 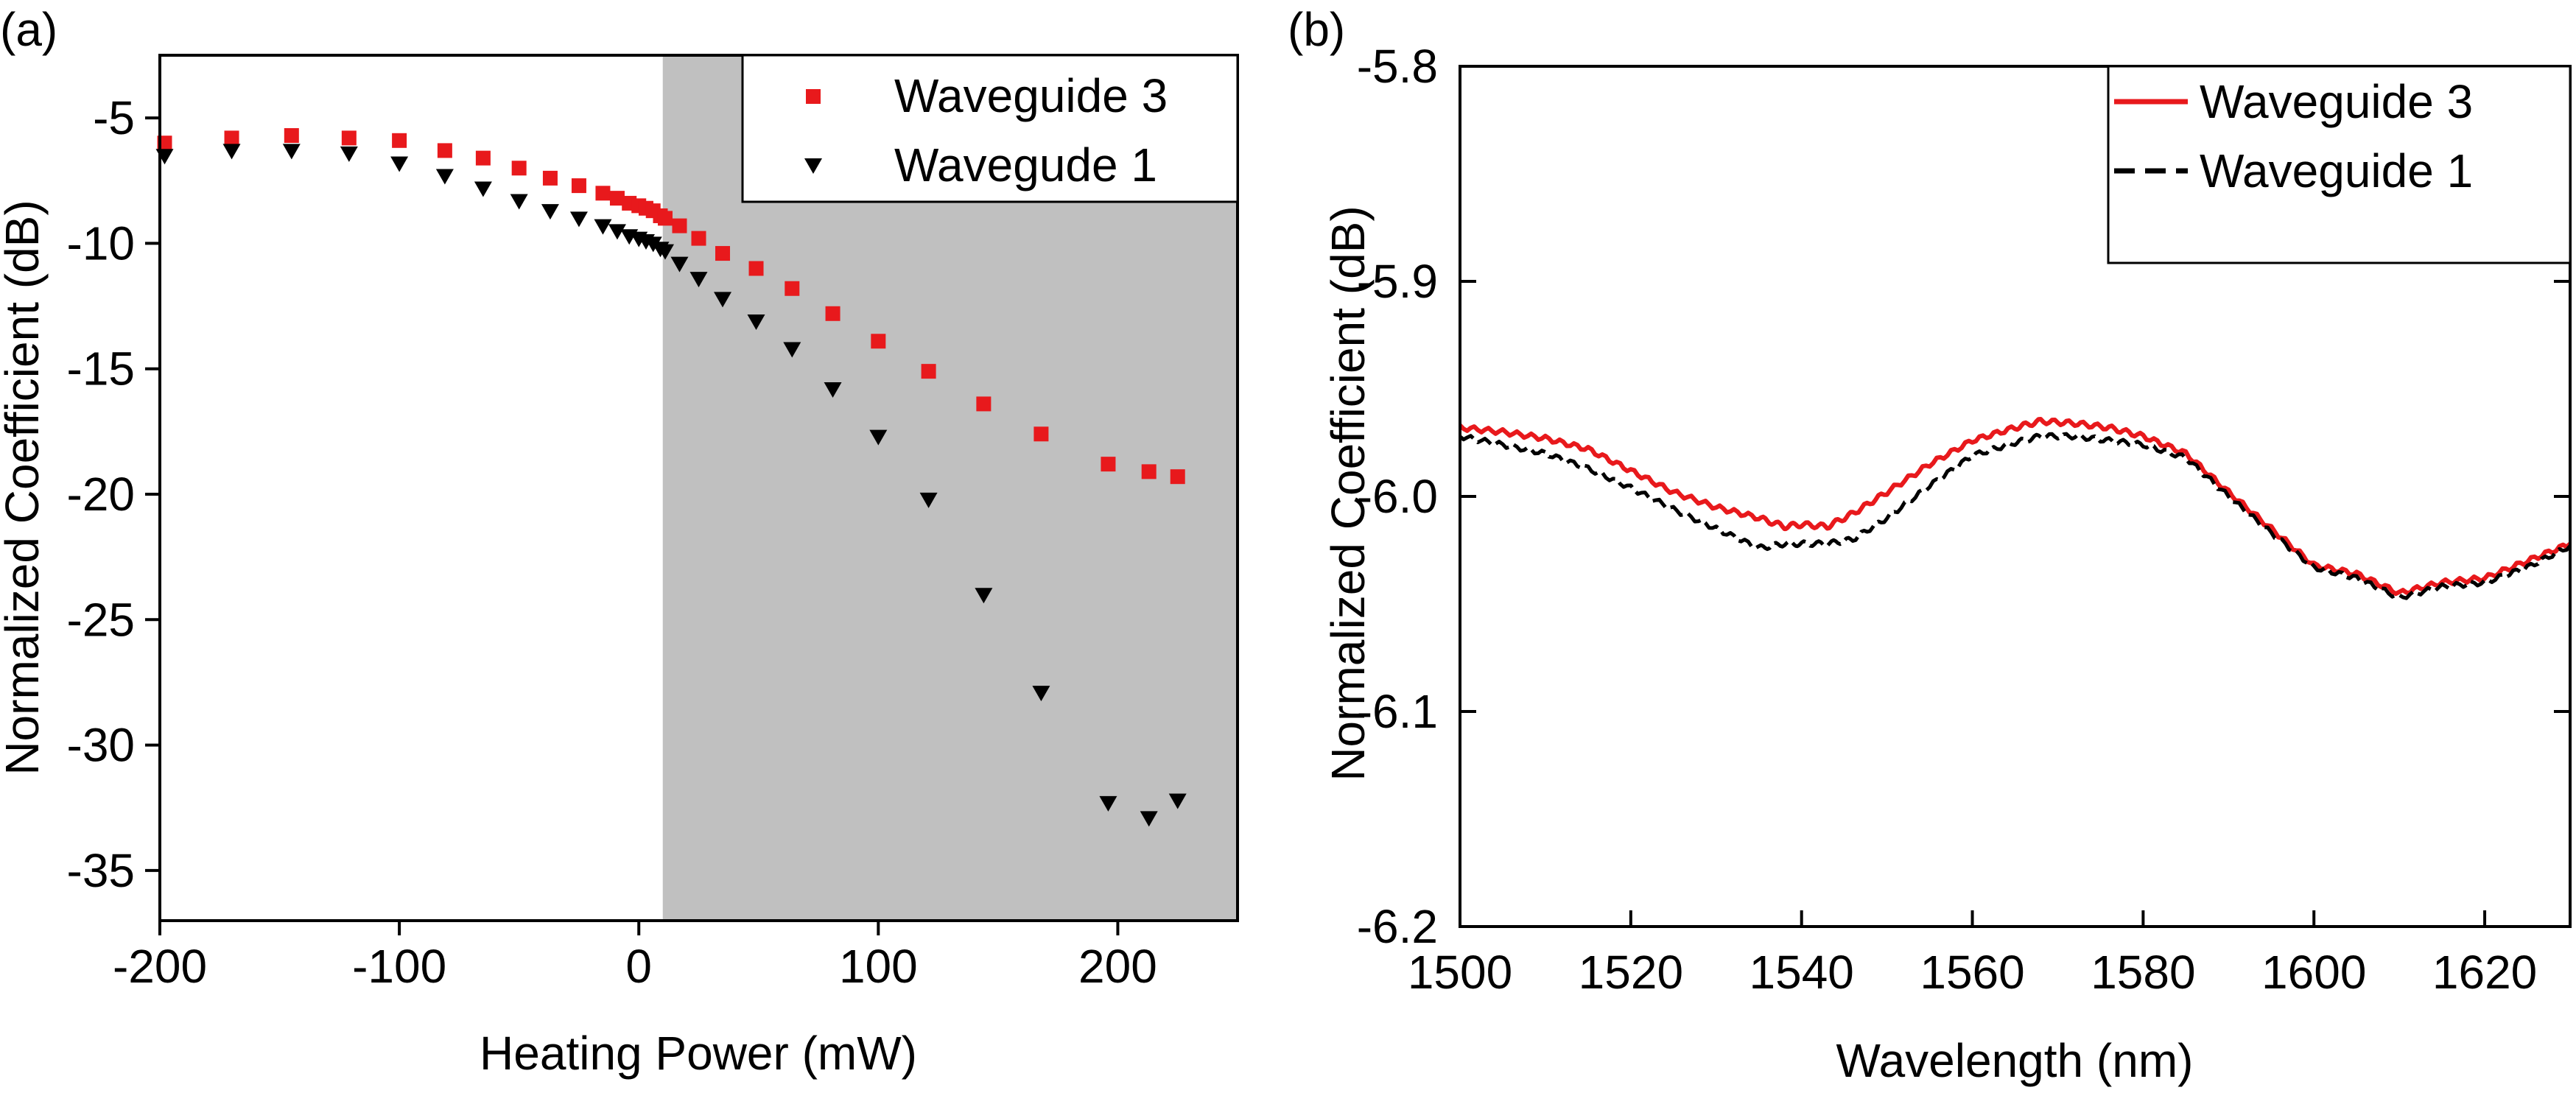 I want to click on panel-a-legend: Waveguide 3 Wavegude 1, so click(x=990, y=128).